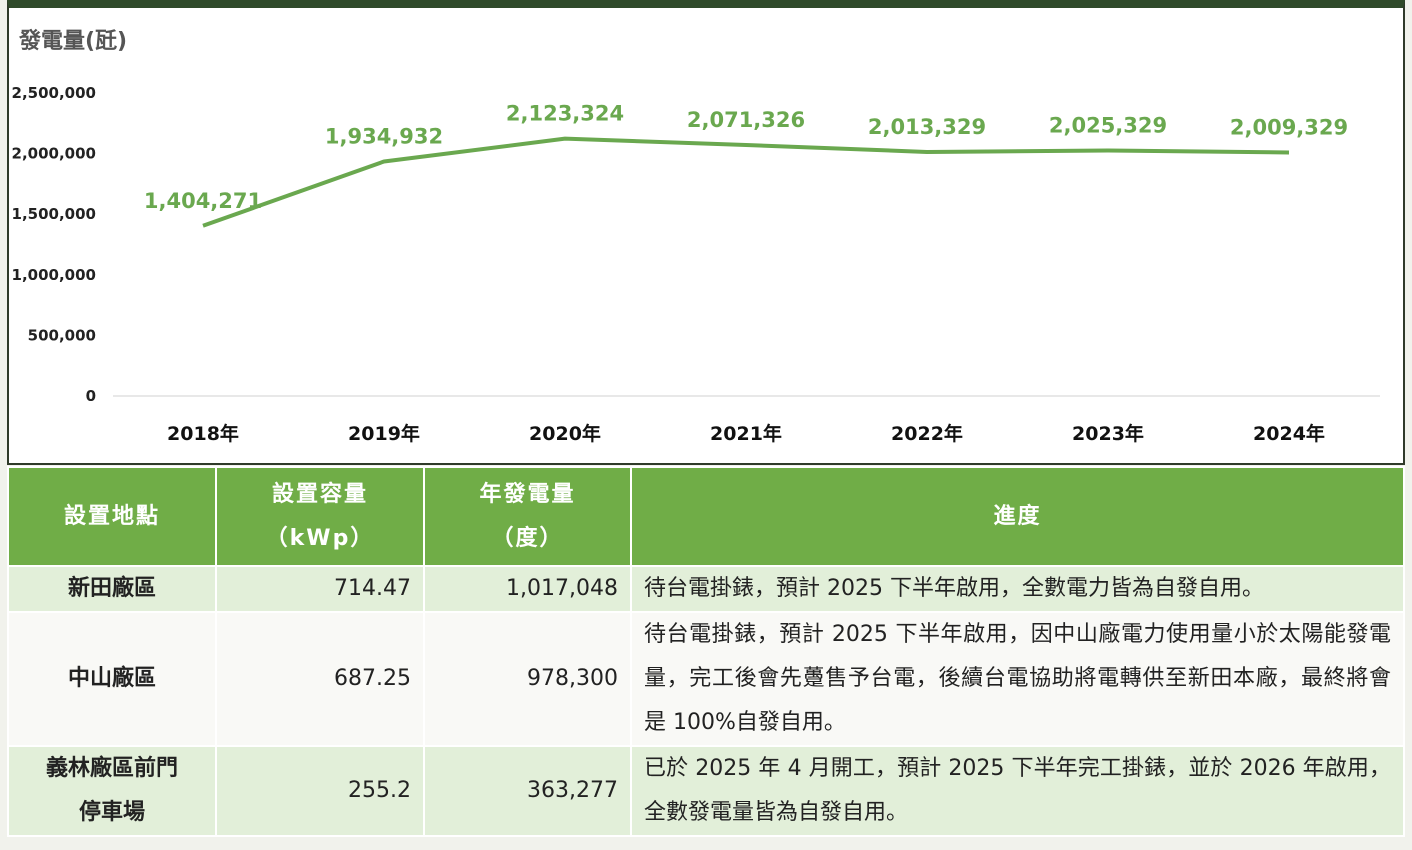 Image resolution: width=1412 pixels, height=850 pixels. What do you see at coordinates (1289, 127) in the screenshot?
I see `data-label: 2,009,329` at bounding box center [1289, 127].